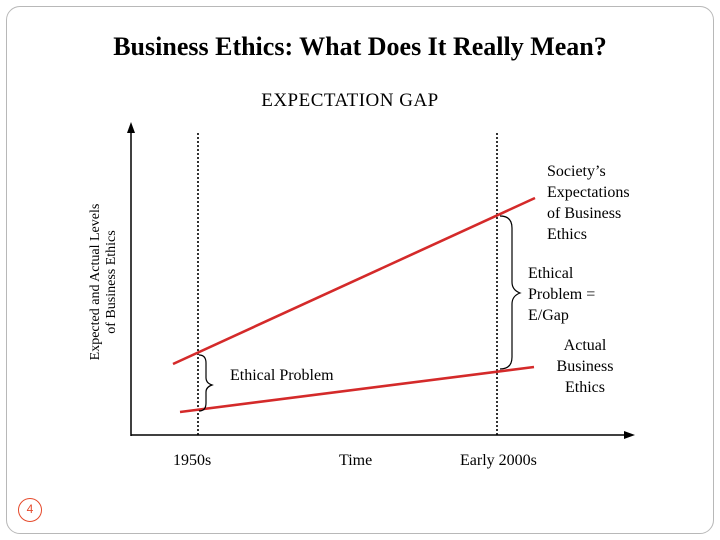 The width and height of the screenshot is (720, 540). I want to click on x-label-time: Time, so click(356, 460).